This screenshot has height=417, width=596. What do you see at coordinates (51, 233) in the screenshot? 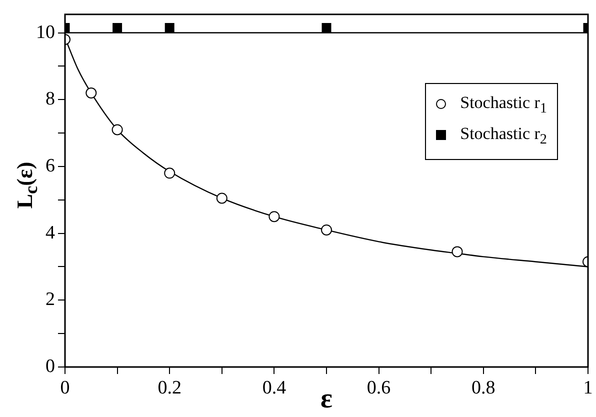
I see `y-tick-label: 4` at bounding box center [51, 233].